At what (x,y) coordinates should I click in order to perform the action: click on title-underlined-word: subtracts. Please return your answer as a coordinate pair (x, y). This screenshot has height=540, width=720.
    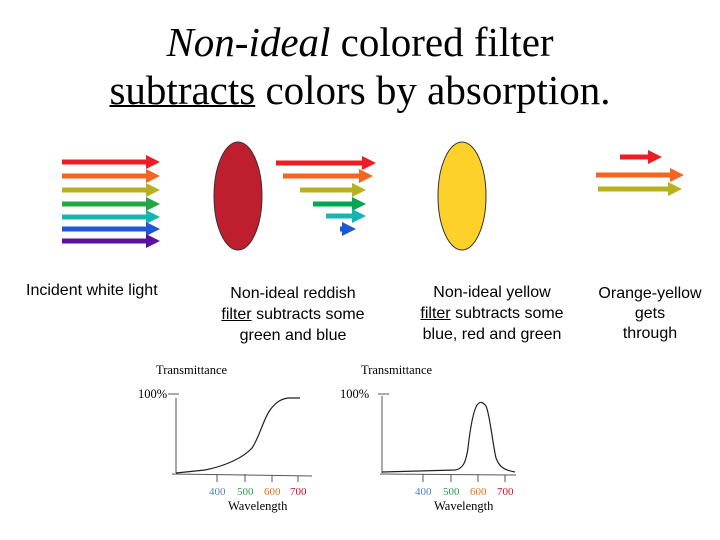
    Looking at the image, I should click on (182, 90).